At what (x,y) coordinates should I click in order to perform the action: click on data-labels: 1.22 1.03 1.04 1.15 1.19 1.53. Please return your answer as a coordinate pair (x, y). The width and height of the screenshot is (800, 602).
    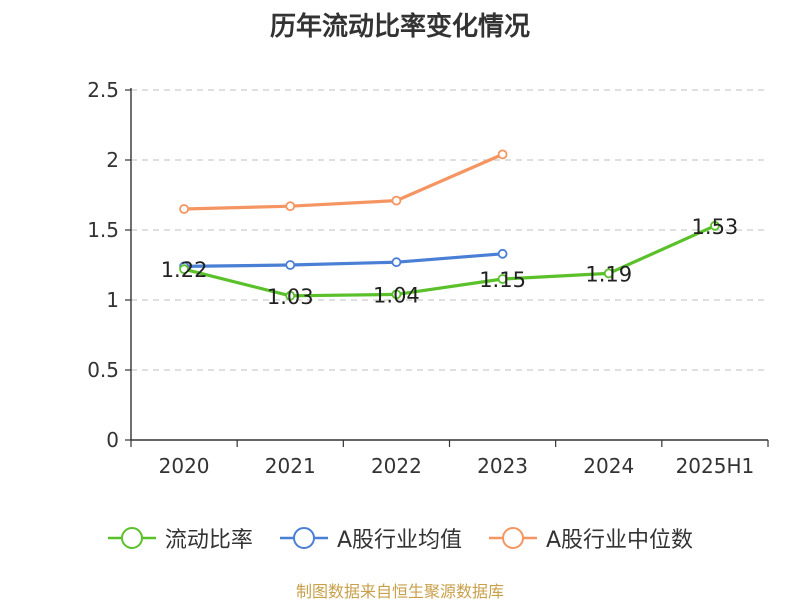
    Looking at the image, I should click on (450, 262).